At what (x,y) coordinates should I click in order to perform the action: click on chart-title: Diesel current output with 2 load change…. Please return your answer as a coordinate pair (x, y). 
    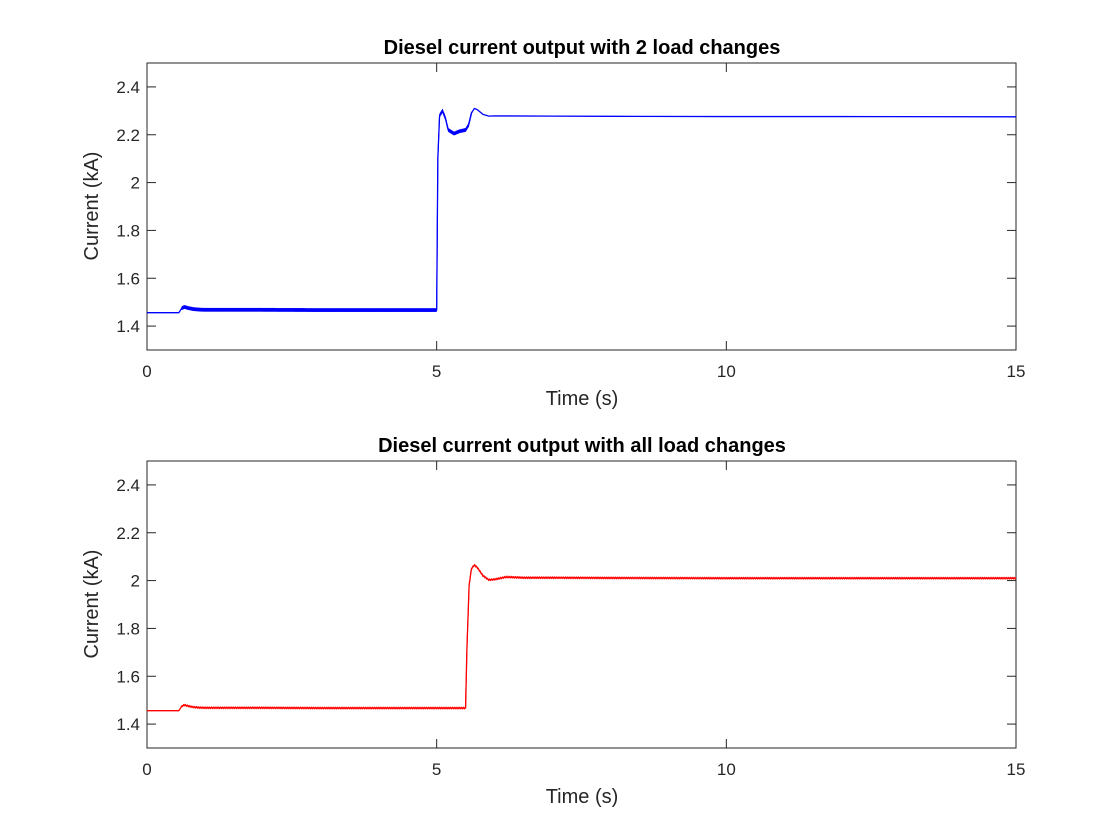
    Looking at the image, I should click on (582, 48).